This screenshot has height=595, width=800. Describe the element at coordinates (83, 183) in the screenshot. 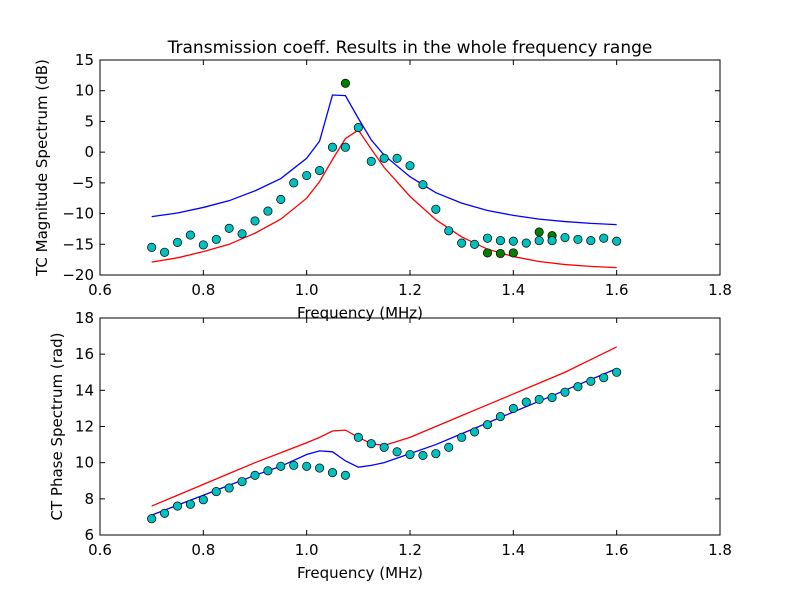

I see `y-tick-label: −5` at that location.